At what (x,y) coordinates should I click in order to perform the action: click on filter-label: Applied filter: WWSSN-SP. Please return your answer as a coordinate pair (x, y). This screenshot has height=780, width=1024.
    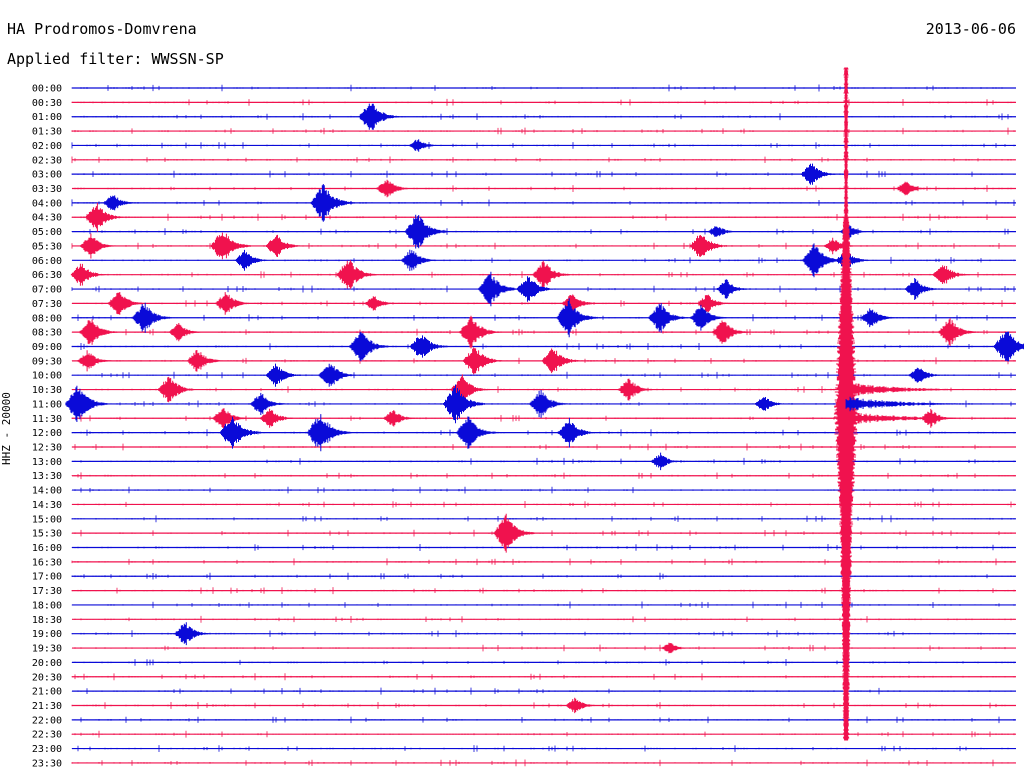
    Looking at the image, I should click on (115, 59).